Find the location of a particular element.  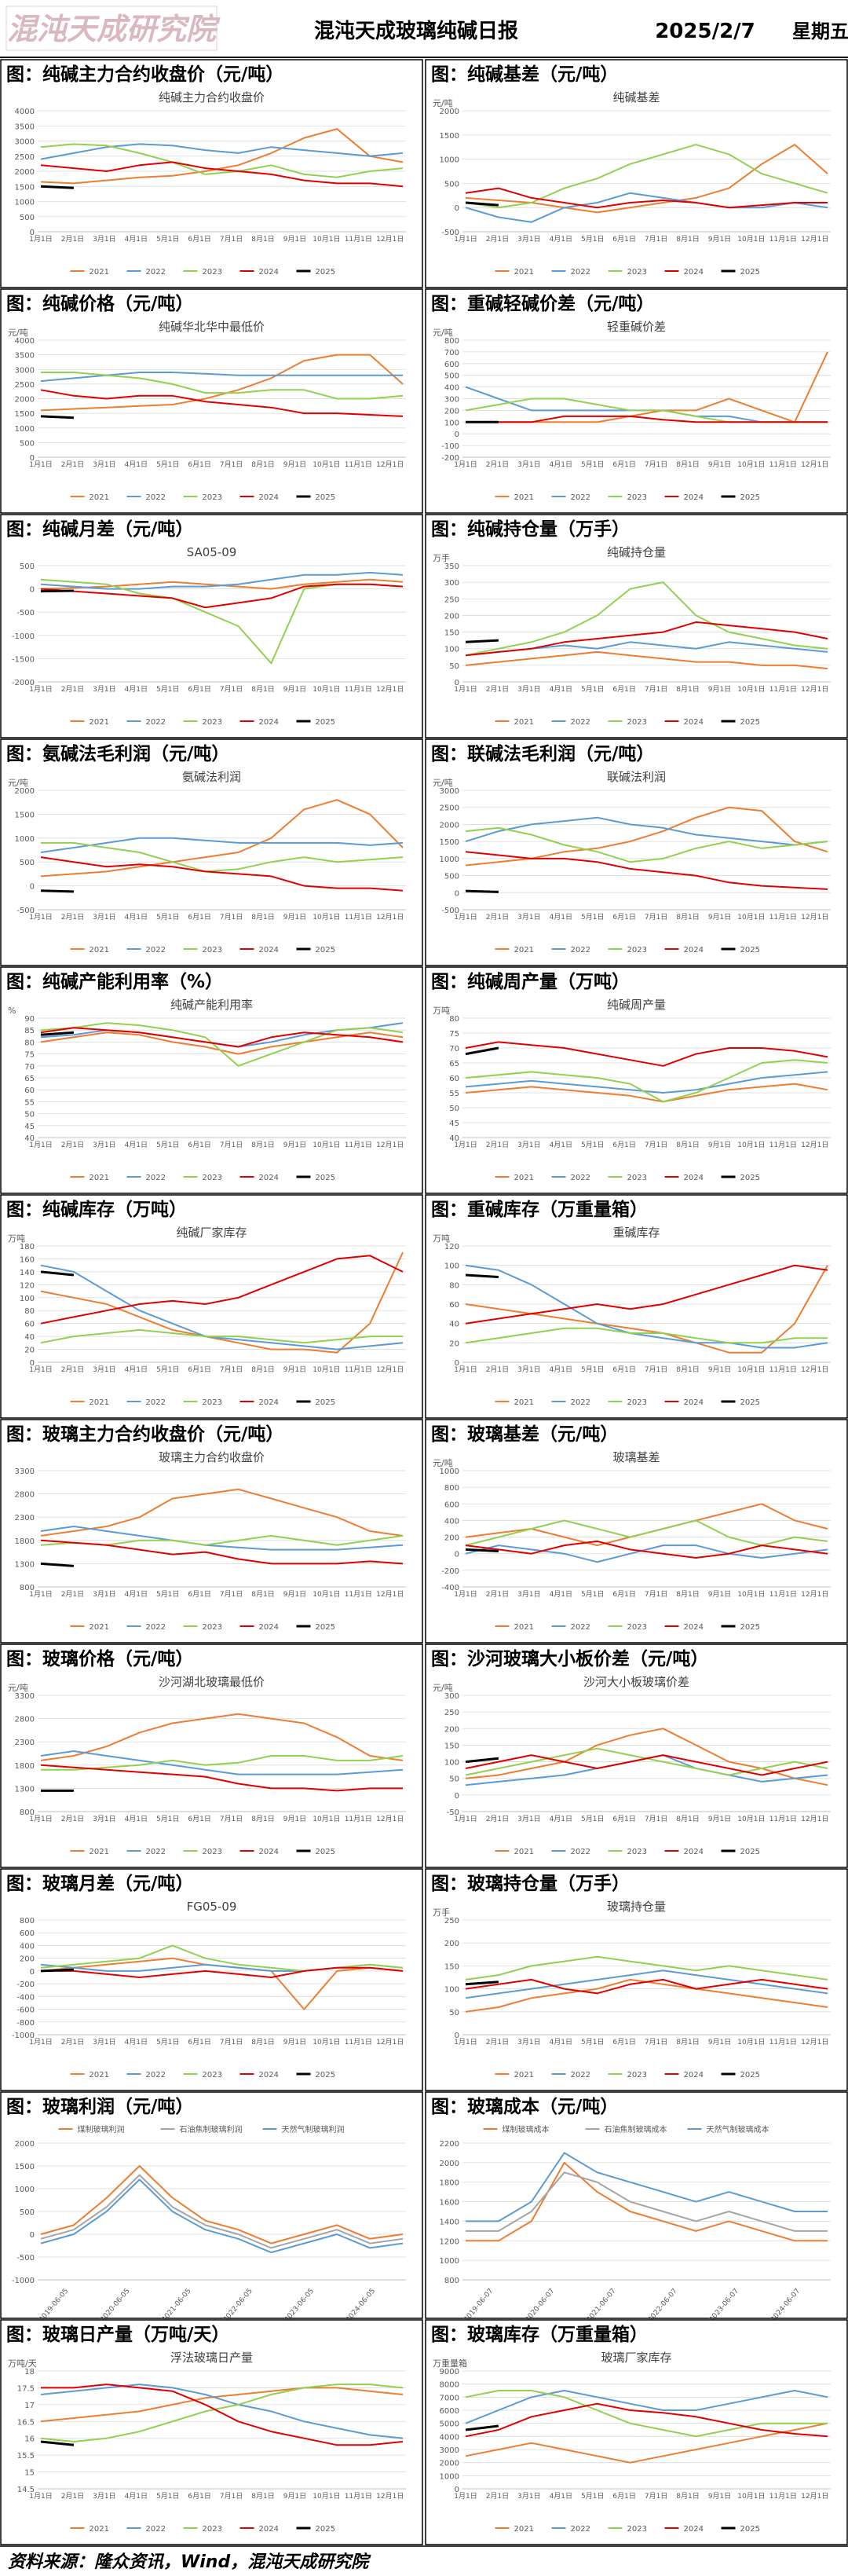

y-tick-label: 500 is located at coordinates (27, 863).